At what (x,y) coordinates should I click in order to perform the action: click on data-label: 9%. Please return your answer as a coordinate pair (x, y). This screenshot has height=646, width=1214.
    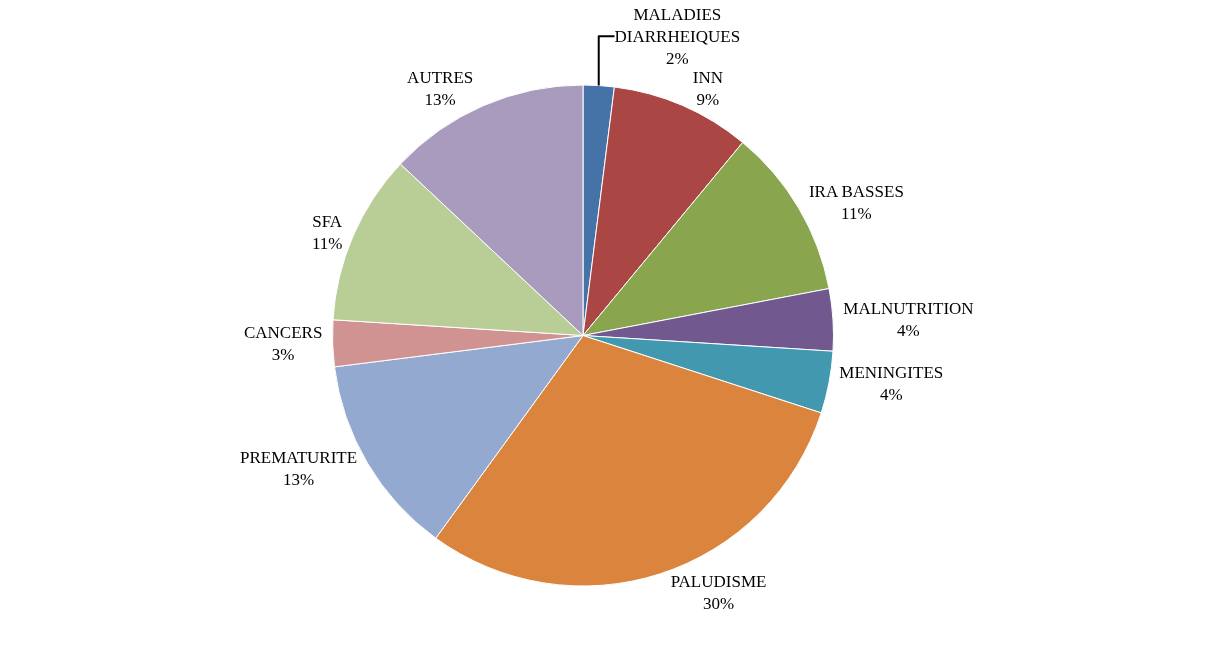
    Looking at the image, I should click on (708, 99).